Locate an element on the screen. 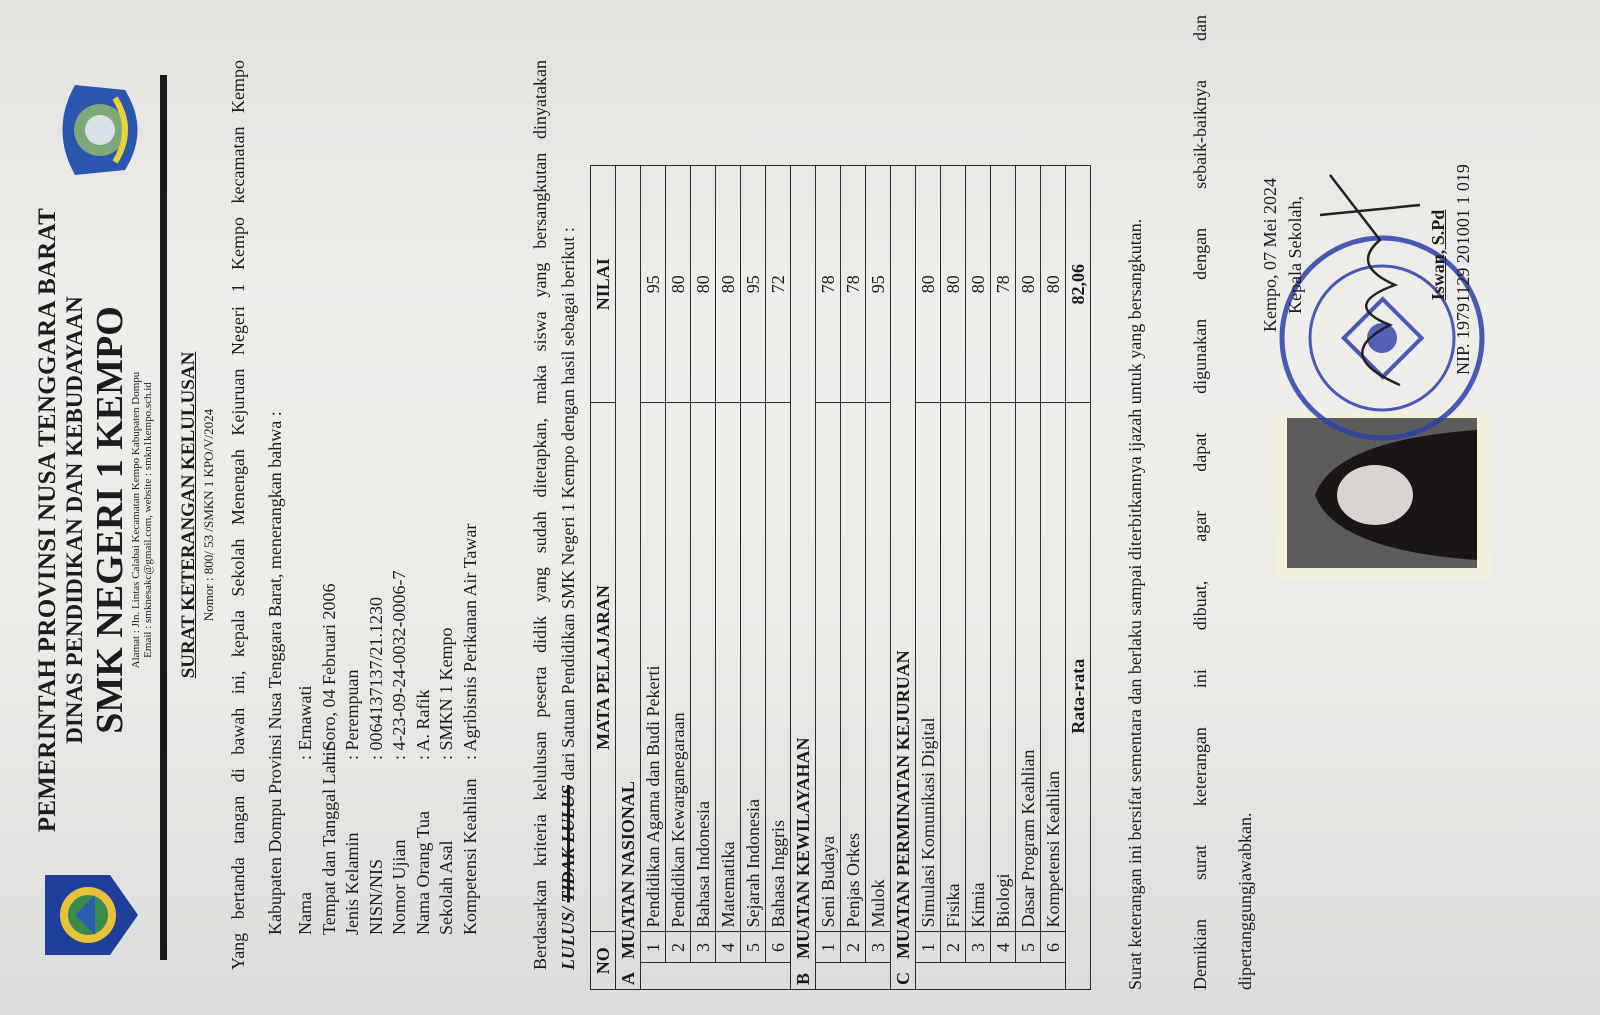 The image size is (1600, 1015). subject-row: 6 Kompetensi Keahlian 80 is located at coordinates (1053, 577).